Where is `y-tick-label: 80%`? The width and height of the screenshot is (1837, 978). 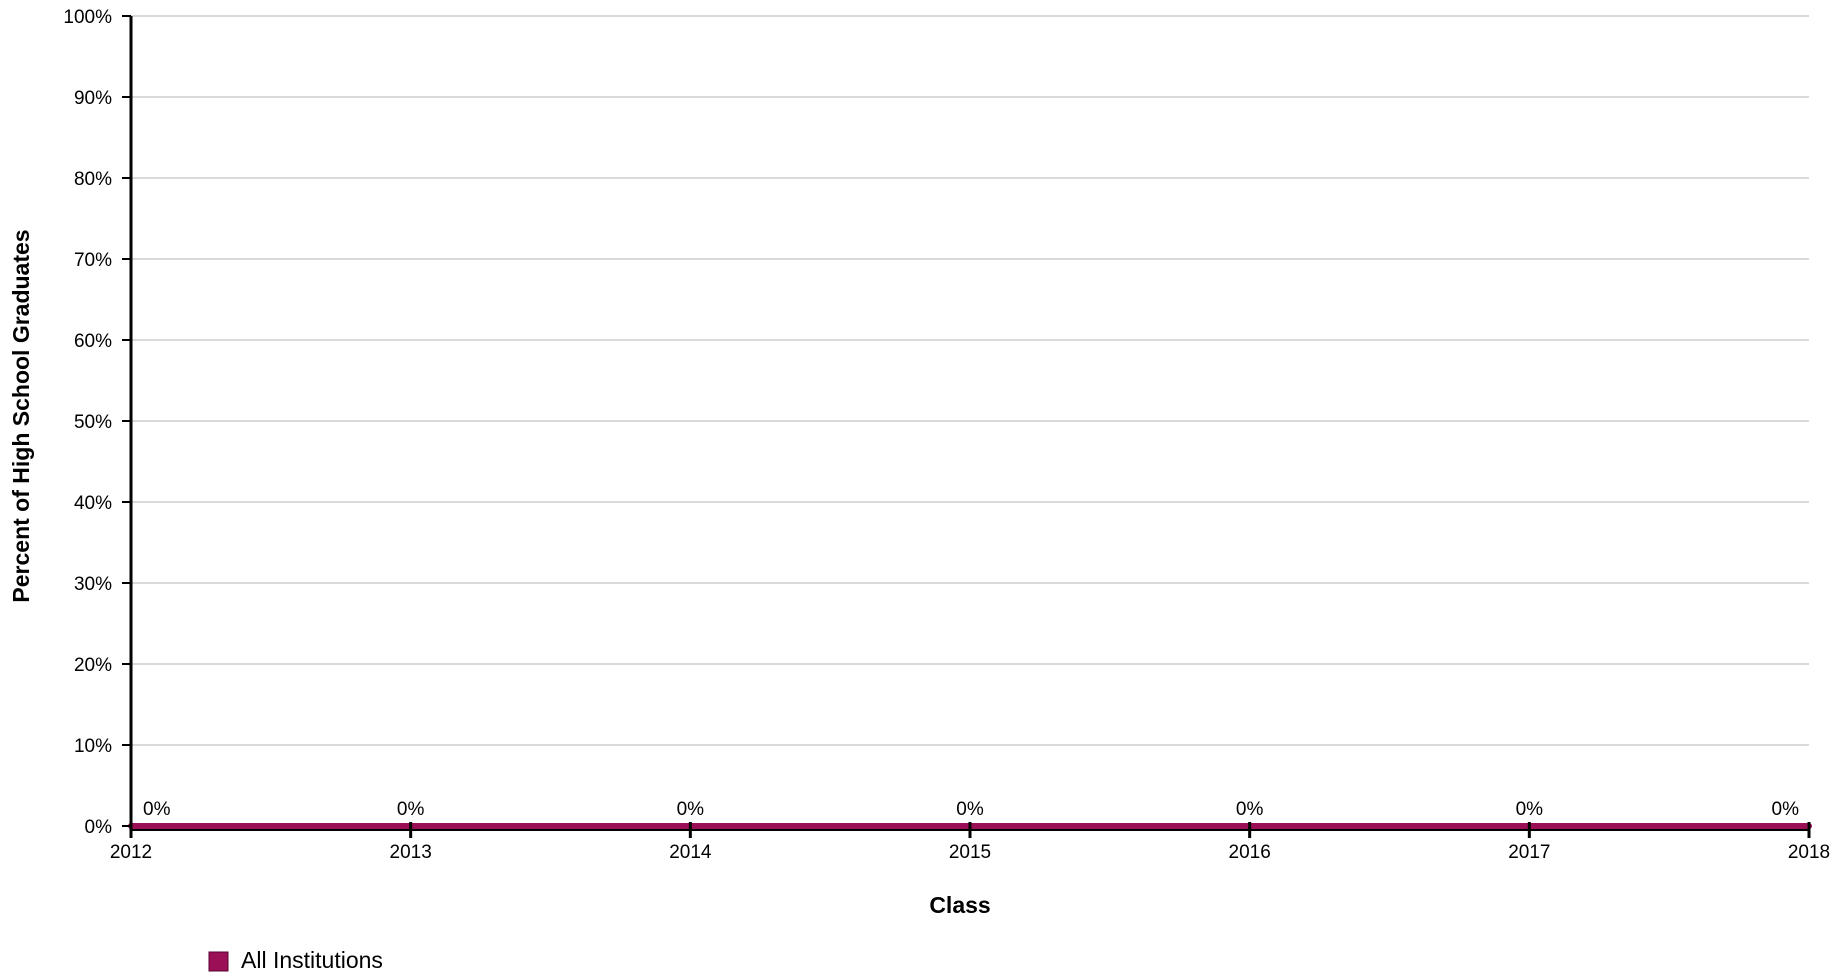
y-tick-label: 80% is located at coordinates (93, 179).